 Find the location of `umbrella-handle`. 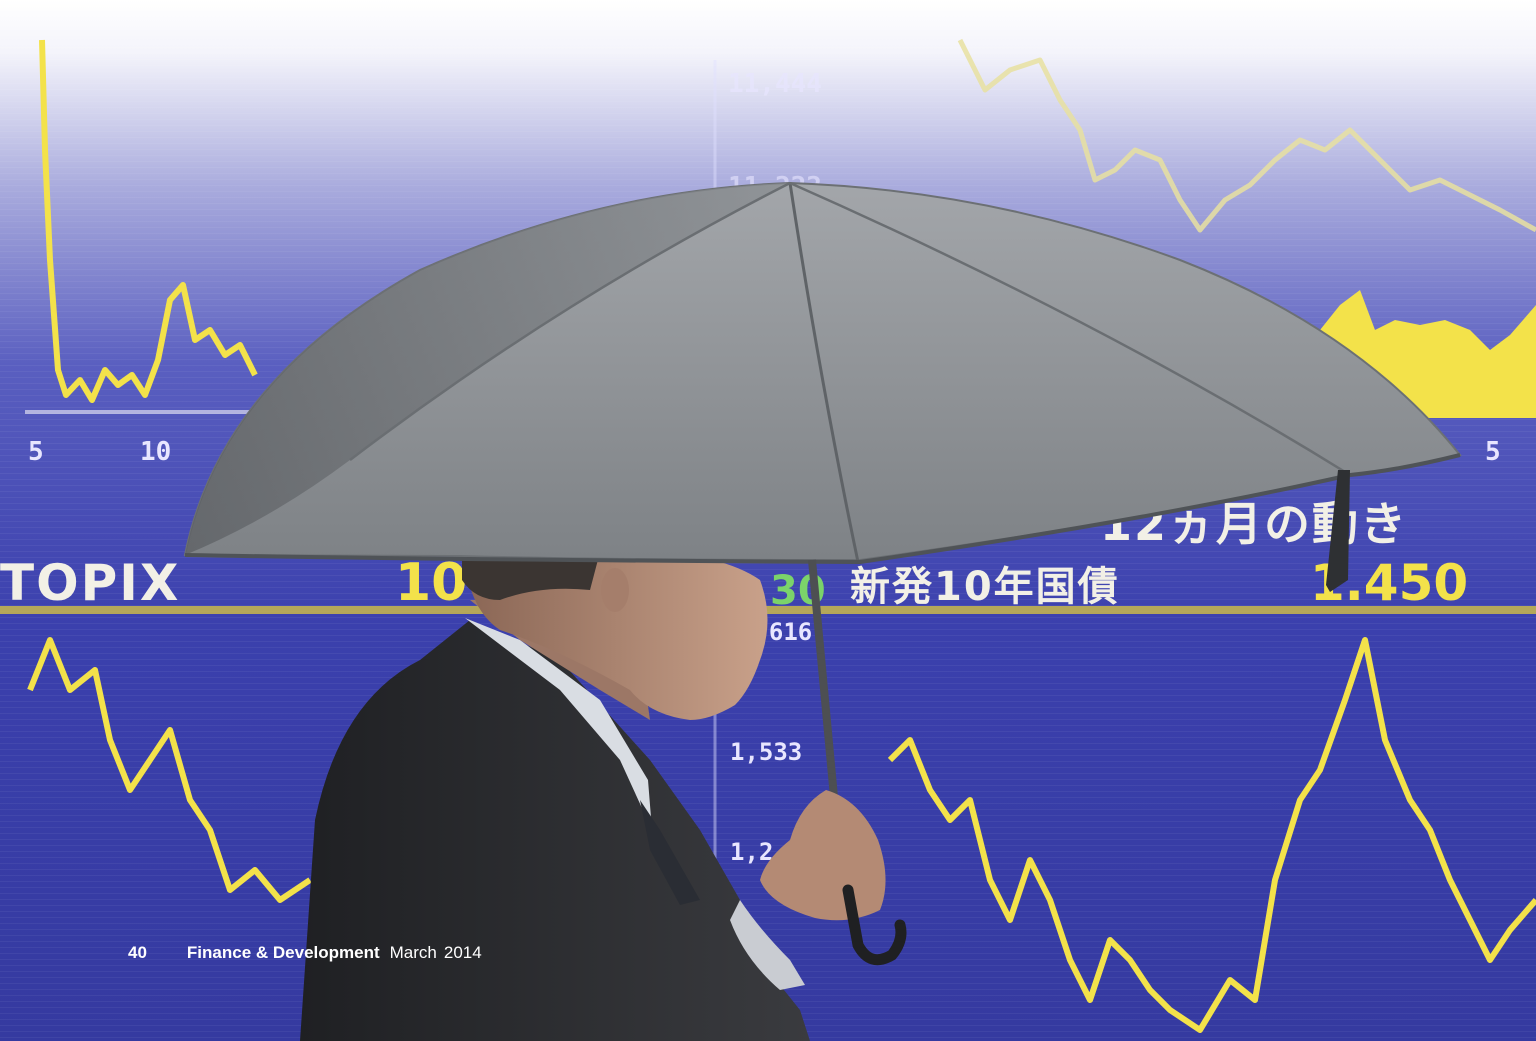

umbrella-handle is located at coordinates (874, 925).